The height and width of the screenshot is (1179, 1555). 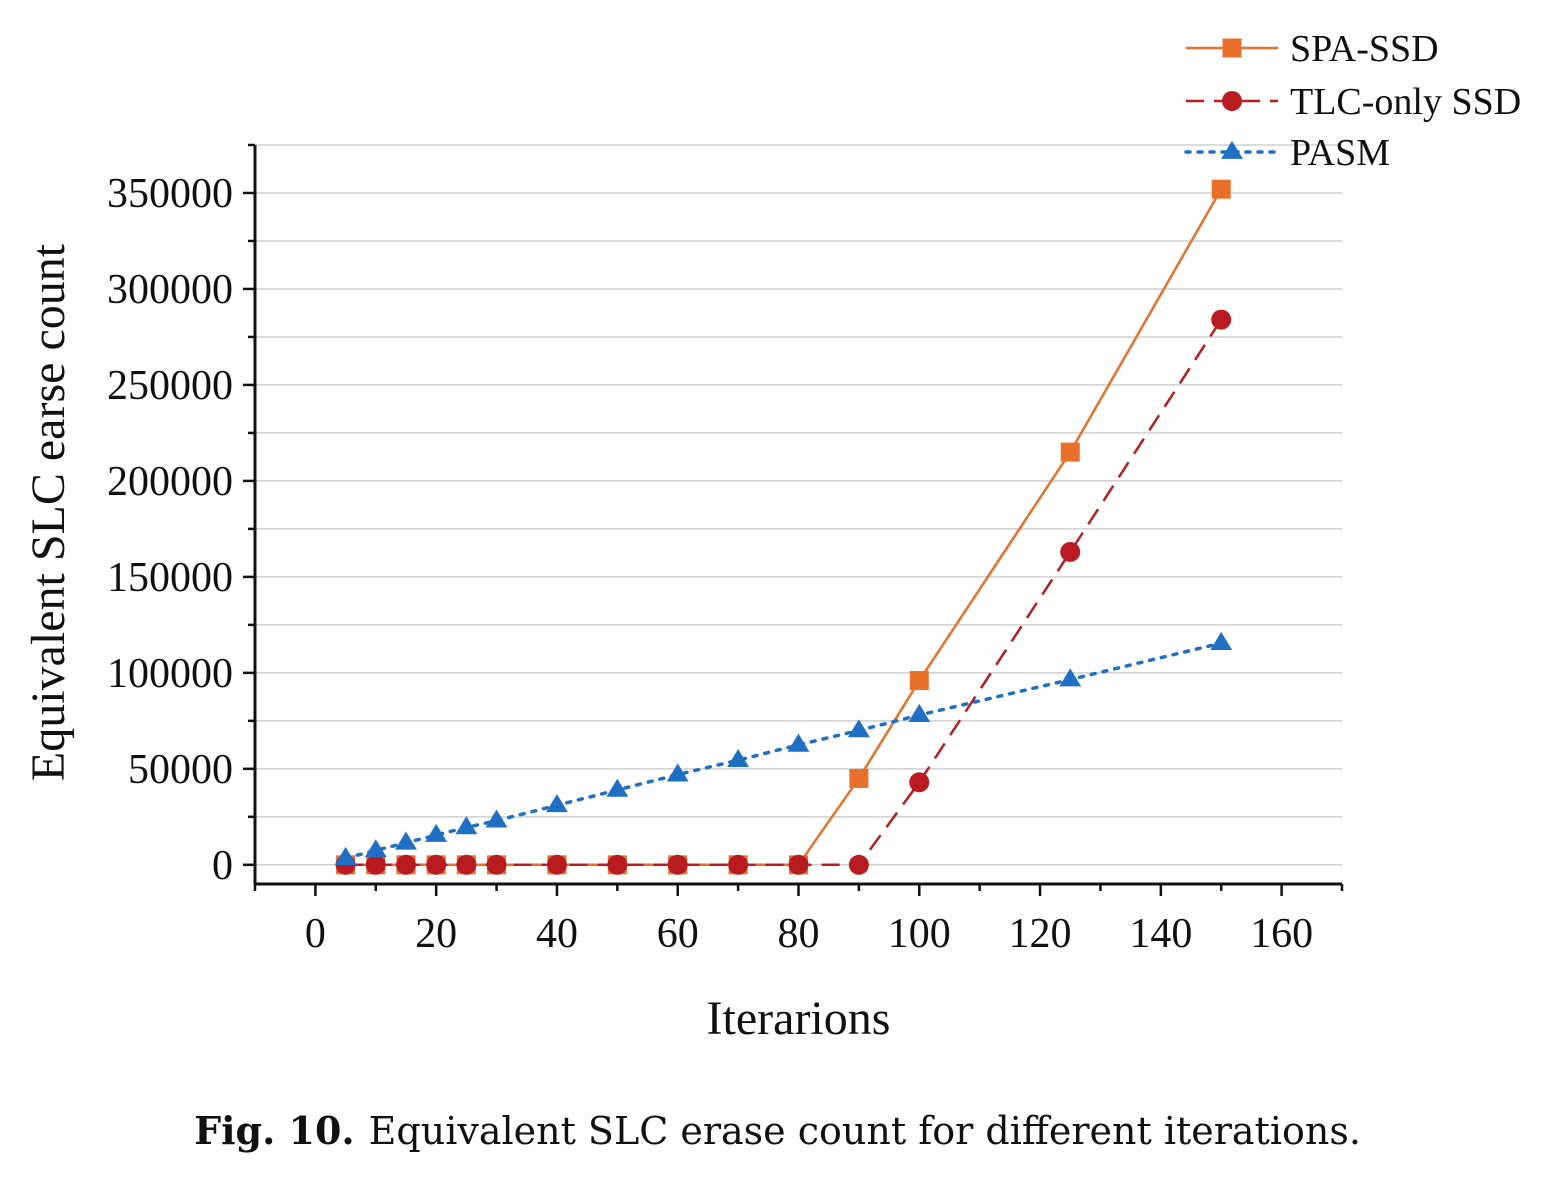 What do you see at coordinates (170, 194) in the screenshot?
I see `y-tick-label: 350000` at bounding box center [170, 194].